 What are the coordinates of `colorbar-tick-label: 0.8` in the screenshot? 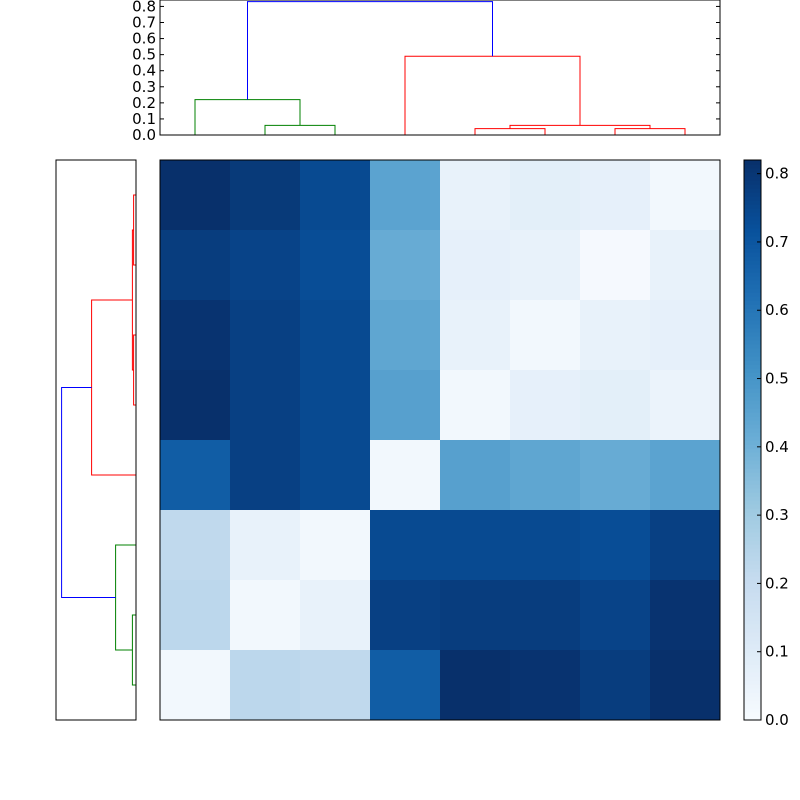 It's located at (777, 174).